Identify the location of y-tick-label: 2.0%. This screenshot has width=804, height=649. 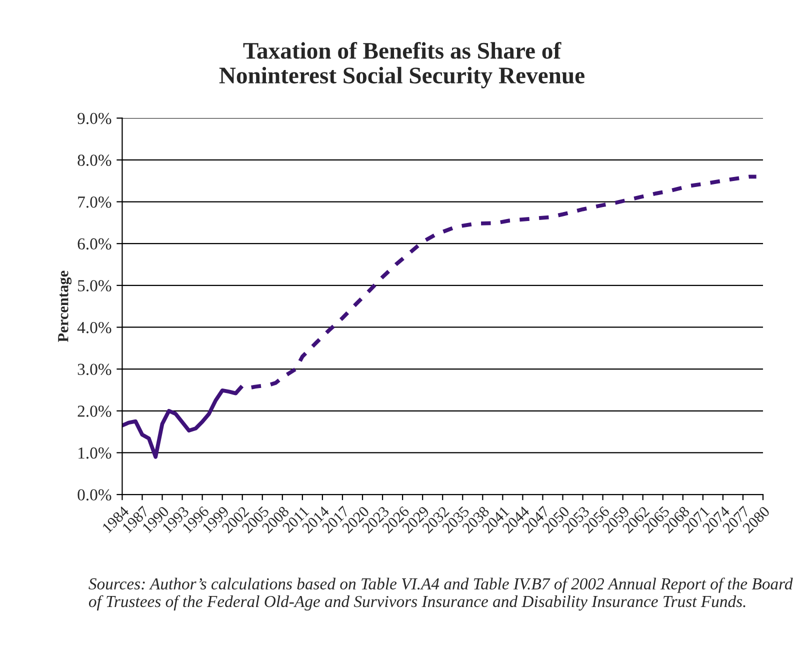
(95, 411).